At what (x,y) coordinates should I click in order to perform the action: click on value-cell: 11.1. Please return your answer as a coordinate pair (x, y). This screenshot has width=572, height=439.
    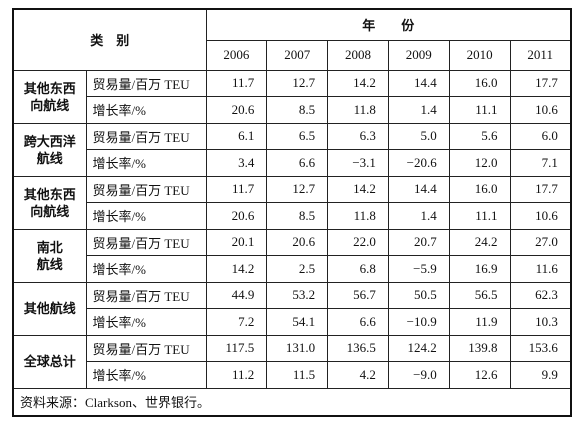
    Looking at the image, I should click on (479, 110).